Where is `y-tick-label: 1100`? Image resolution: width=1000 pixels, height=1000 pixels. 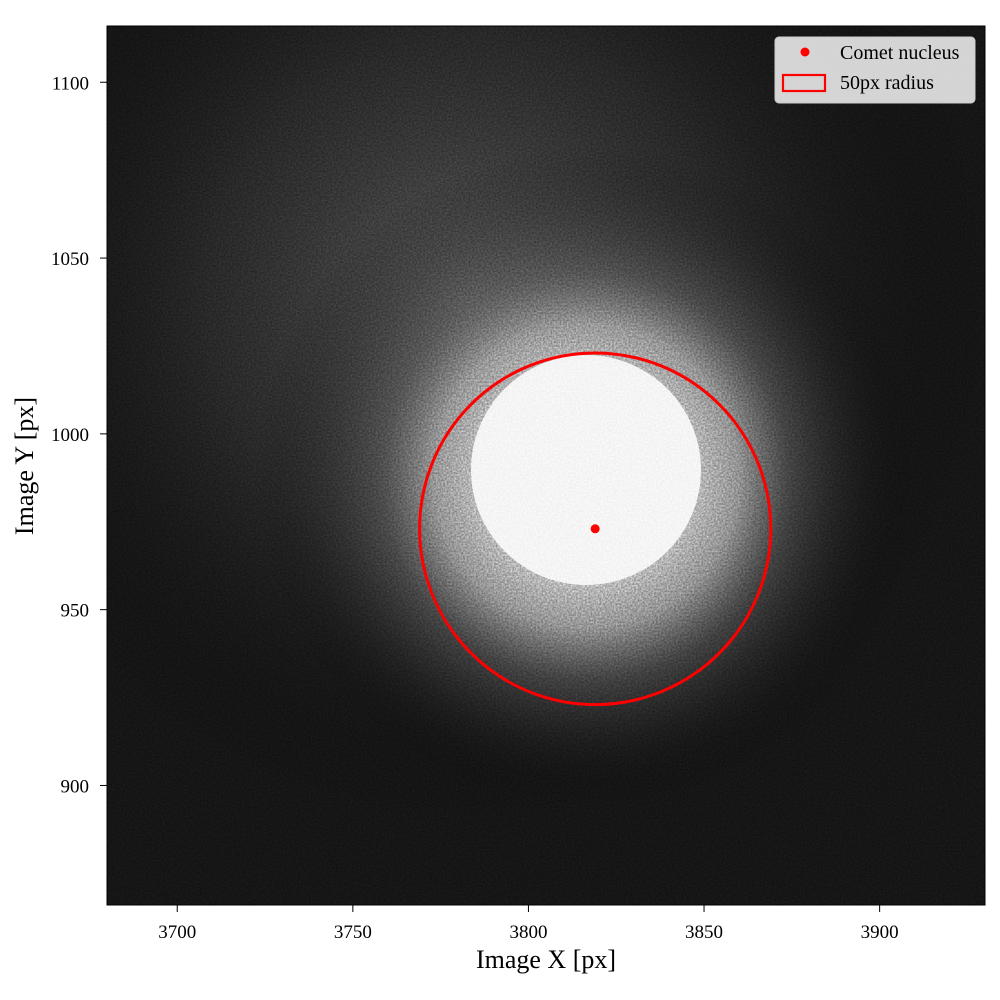 y-tick-label: 1100 is located at coordinates (70, 83).